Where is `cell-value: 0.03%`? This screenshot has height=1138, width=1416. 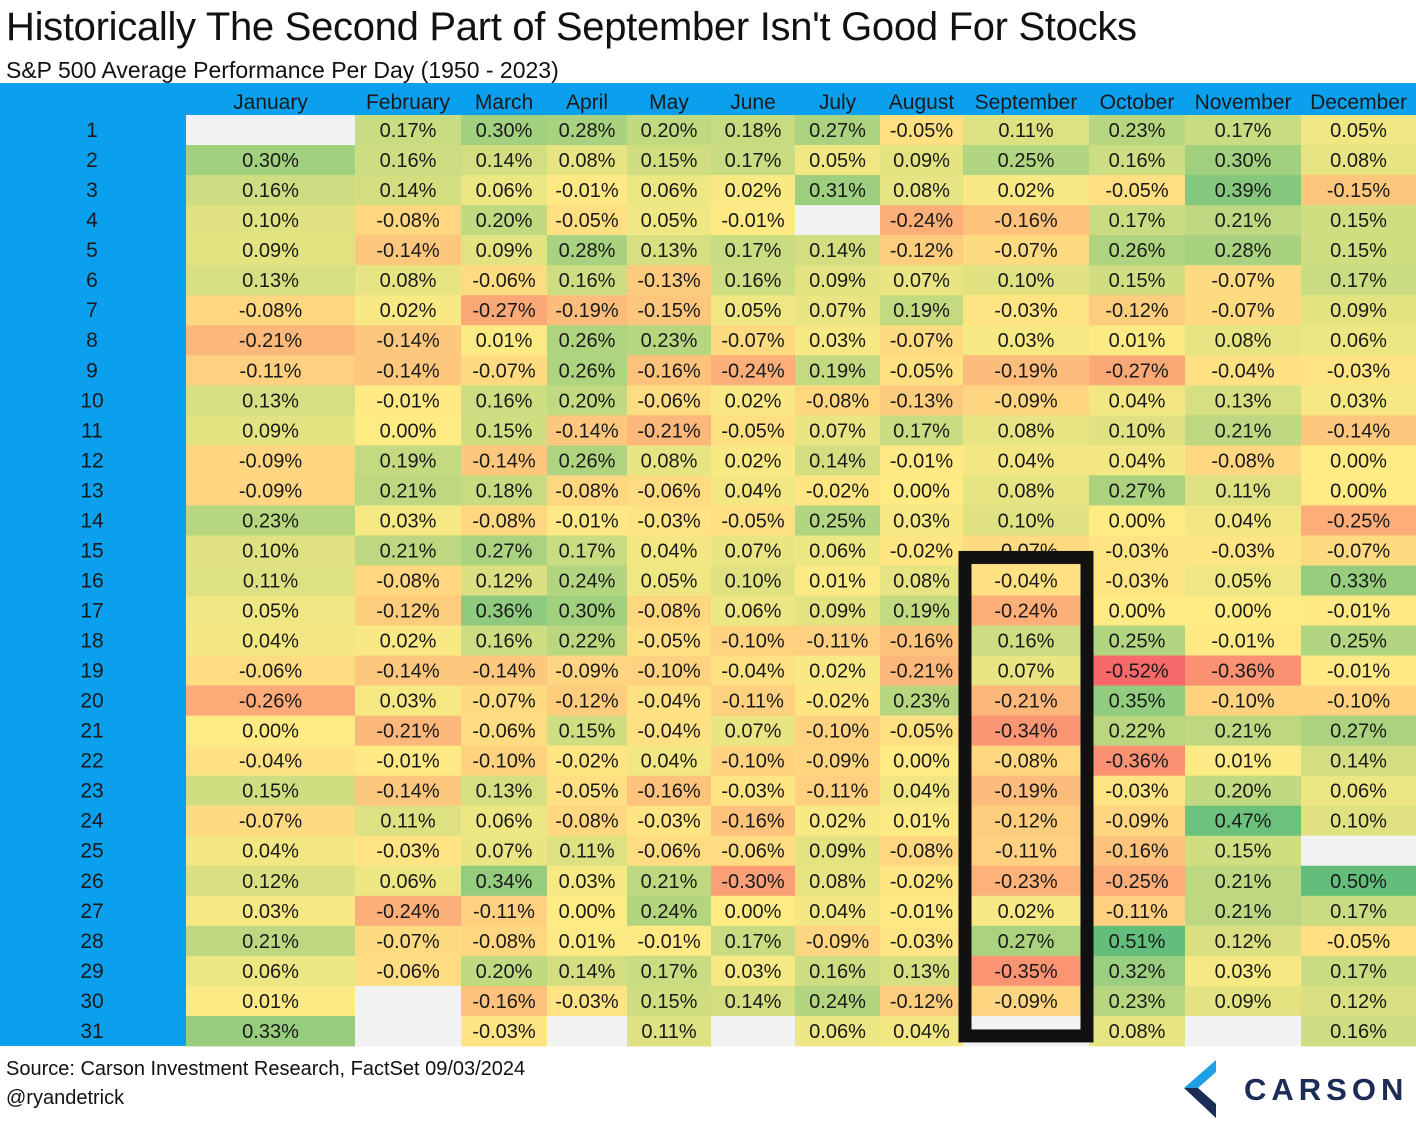 cell-value: 0.03% is located at coordinates (921, 521).